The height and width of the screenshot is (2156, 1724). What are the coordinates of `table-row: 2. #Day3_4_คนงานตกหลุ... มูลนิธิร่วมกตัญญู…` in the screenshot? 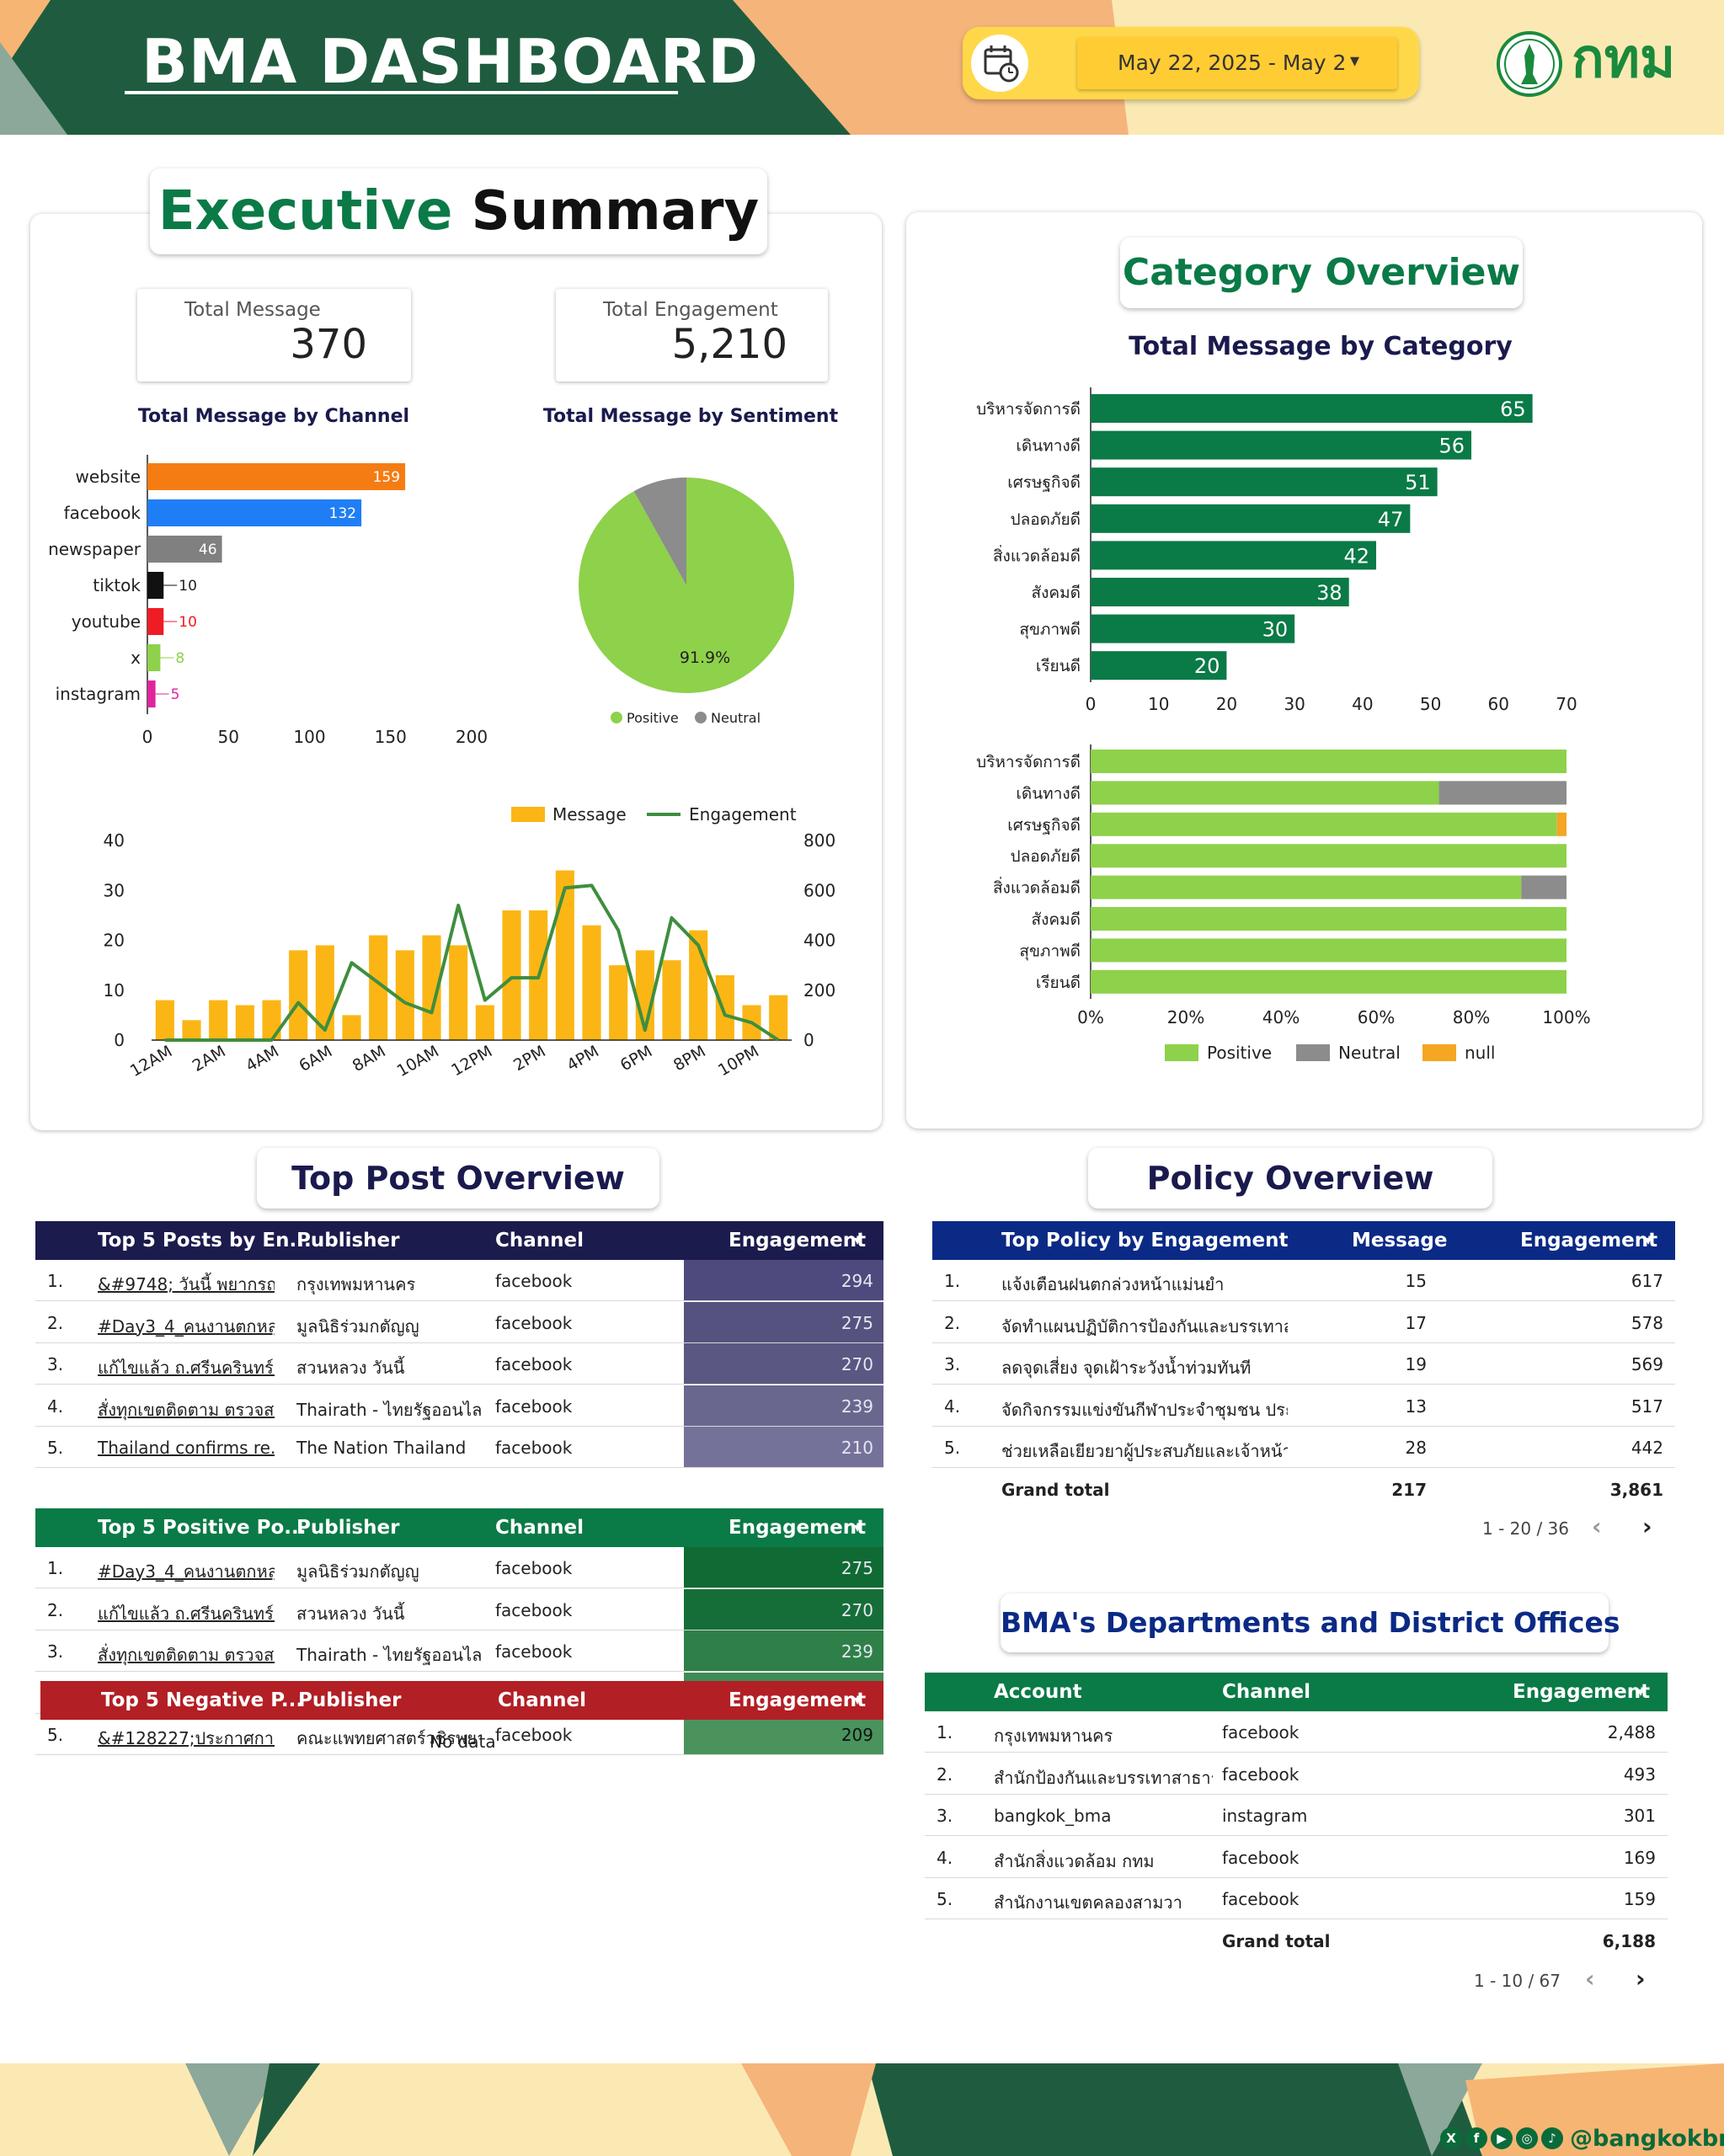 It's located at (459, 1322).